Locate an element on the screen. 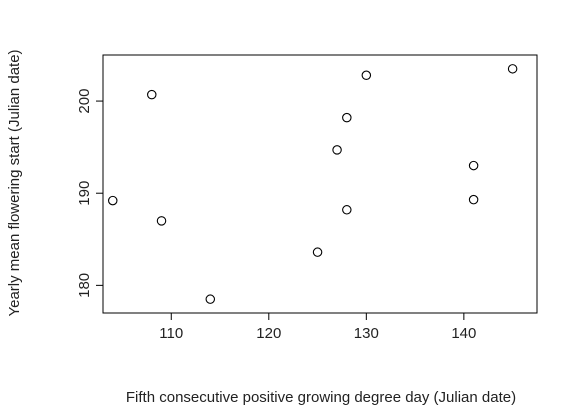 The height and width of the screenshot is (409, 573). x-axis-ticks: 110 120 130 140 is located at coordinates (317, 327).